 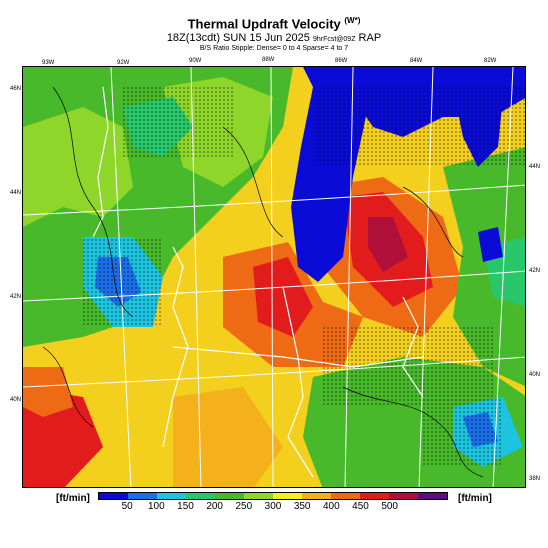 What do you see at coordinates (48, 63) in the screenshot?
I see `lon-label: 93W` at bounding box center [48, 63].